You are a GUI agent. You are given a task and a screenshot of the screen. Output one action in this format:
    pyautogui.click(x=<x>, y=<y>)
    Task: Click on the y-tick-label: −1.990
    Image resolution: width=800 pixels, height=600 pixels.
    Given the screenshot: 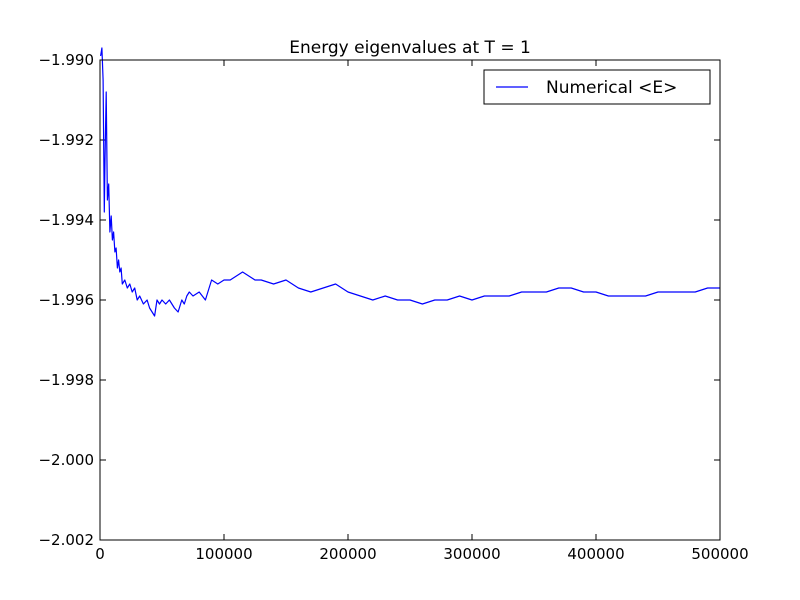 What is the action you would take?
    pyautogui.click(x=66, y=60)
    